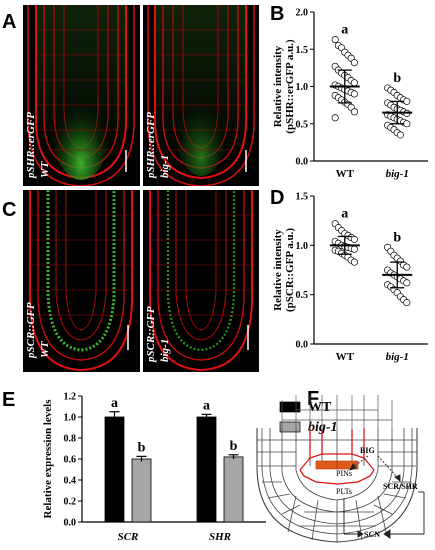 This screenshot has height=550, width=435. What do you see at coordinates (70, 481) in the screenshot?
I see `y-tick-label: 0.4` at bounding box center [70, 481].